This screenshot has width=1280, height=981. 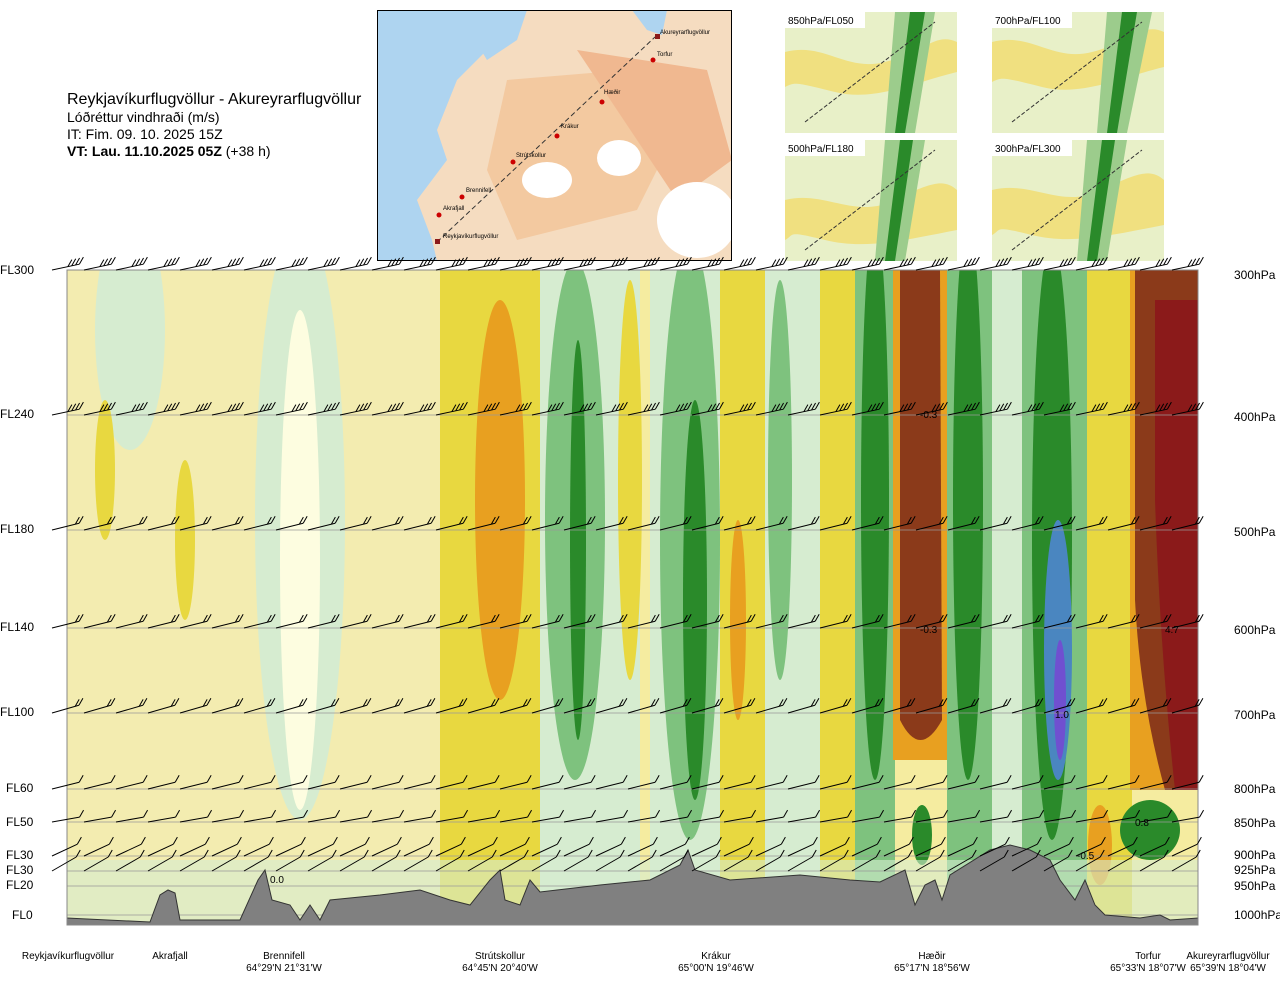 What do you see at coordinates (685, 33) in the screenshot?
I see `map-label-akureyri: Akureyrarflugvöllur` at bounding box center [685, 33].